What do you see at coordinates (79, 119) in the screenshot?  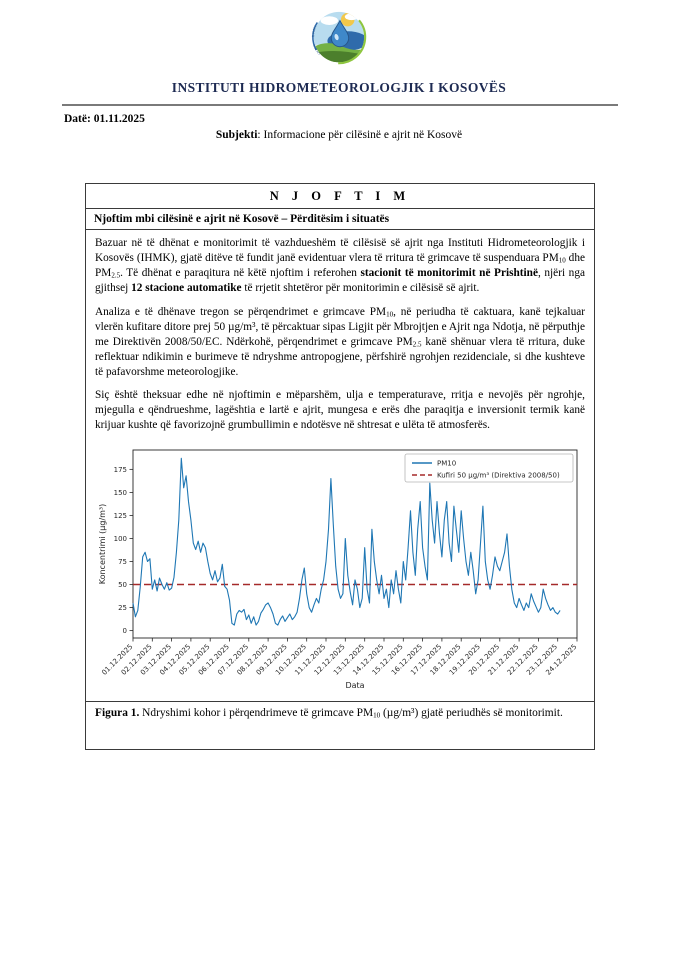 I see `date-label: Datë:` at bounding box center [79, 119].